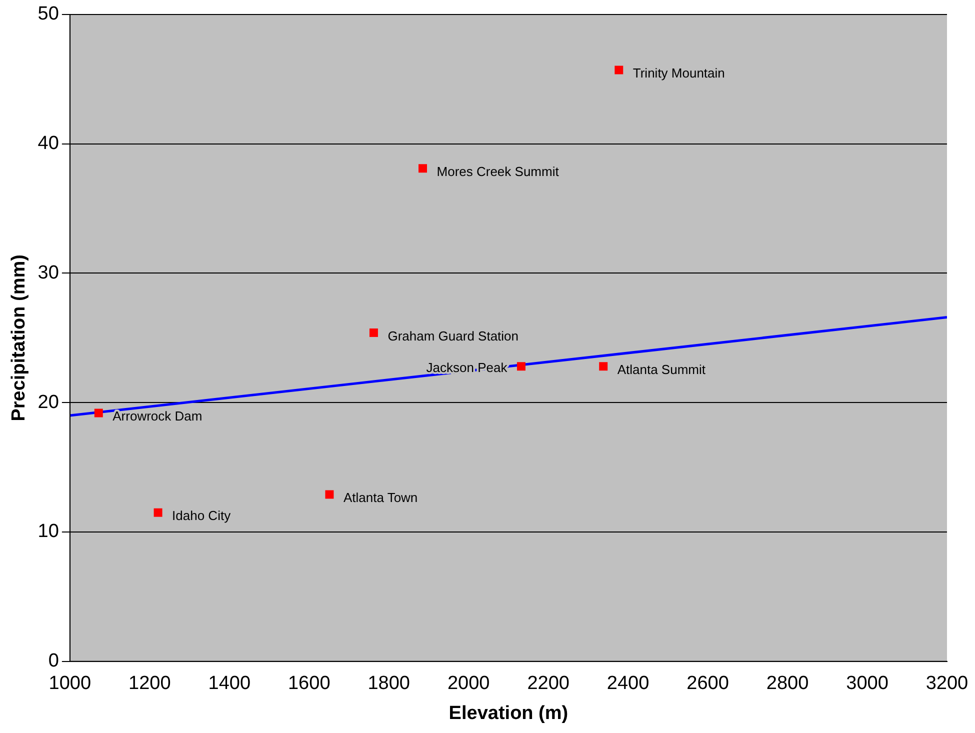  What do you see at coordinates (157, 416) in the screenshot?
I see `annotation: Arrowrock Dam` at bounding box center [157, 416].